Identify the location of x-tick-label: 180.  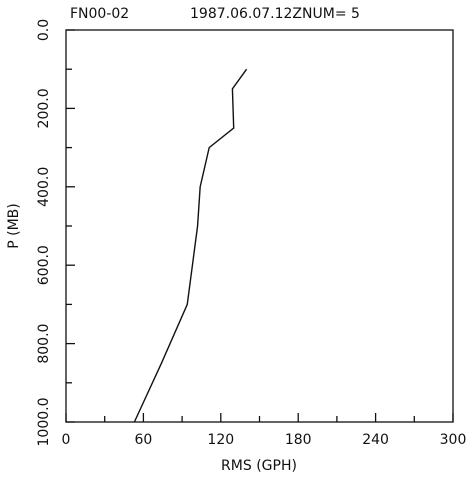
(298, 440).